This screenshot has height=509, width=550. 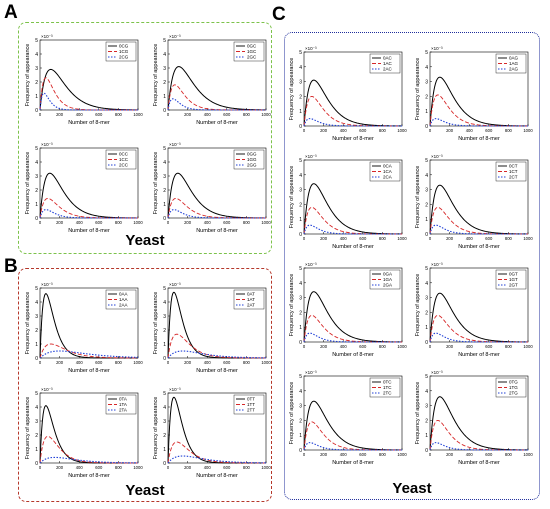 What do you see at coordinates (478, 122) in the screenshot?
I see `series-line-2AG` at bounding box center [478, 122].